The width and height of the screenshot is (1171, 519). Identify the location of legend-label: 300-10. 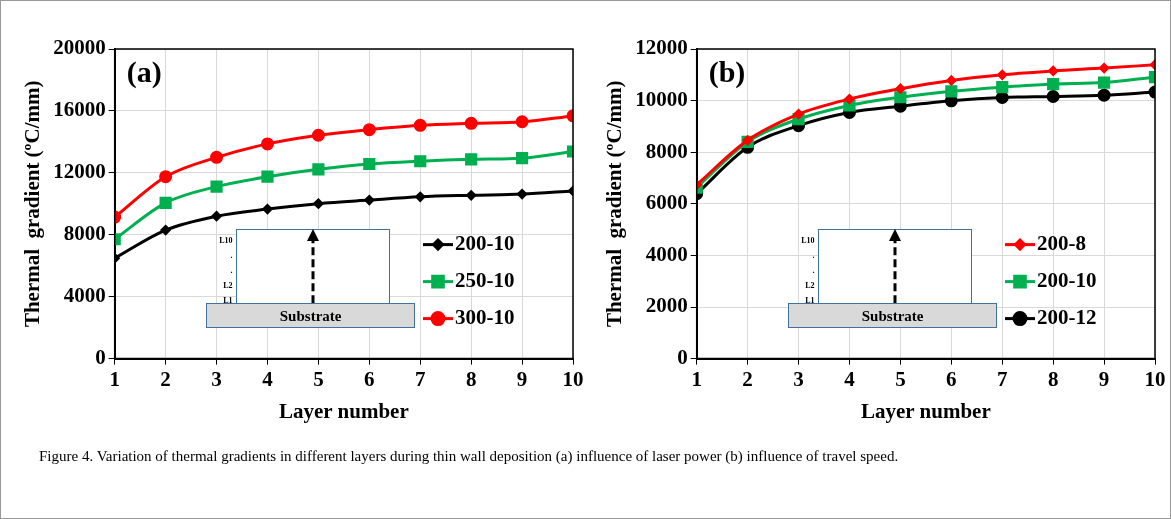
(485, 317).